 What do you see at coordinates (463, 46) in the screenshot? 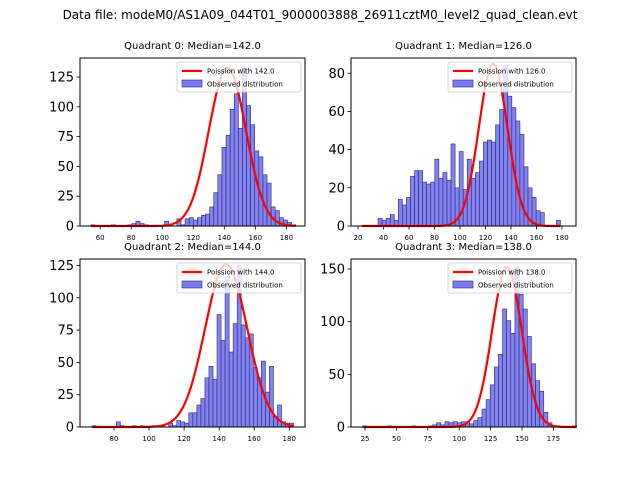
I see `subplot-title: Quadrant 1: Median=126.0` at bounding box center [463, 46].